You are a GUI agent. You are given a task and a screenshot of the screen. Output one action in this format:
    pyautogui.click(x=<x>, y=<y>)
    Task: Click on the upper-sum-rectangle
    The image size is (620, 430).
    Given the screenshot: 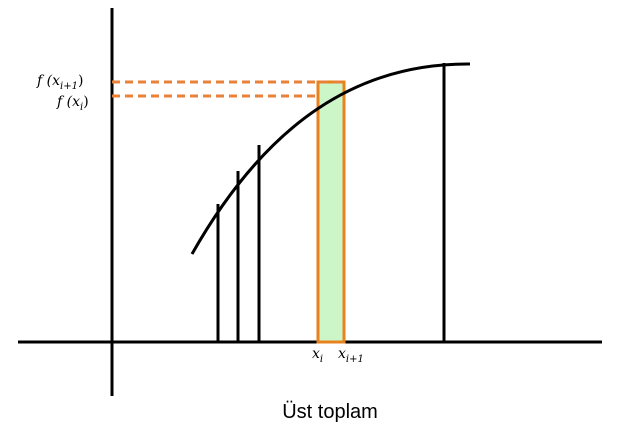 What is the action you would take?
    pyautogui.click(x=331, y=212)
    